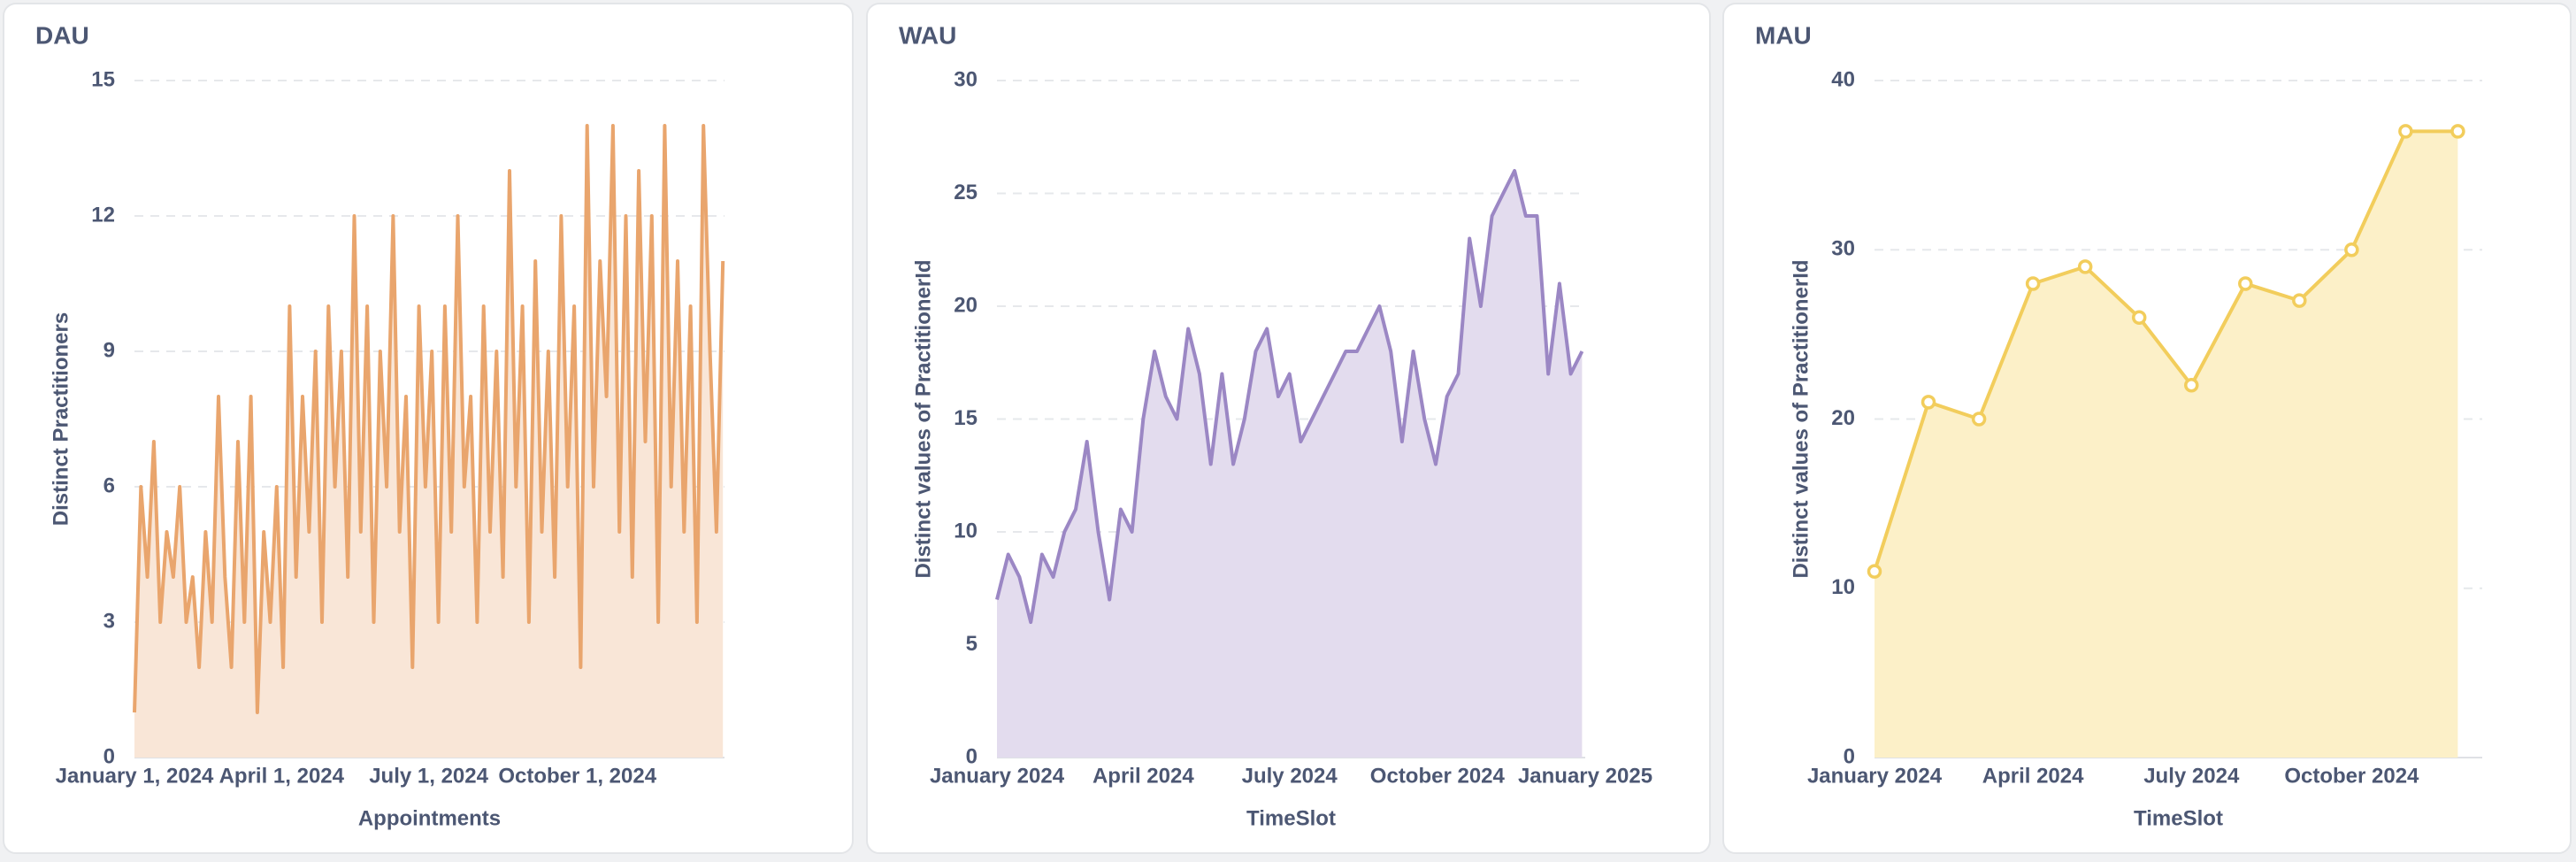  What do you see at coordinates (577, 776) in the screenshot?
I see `x-tick-label: October 1, 2024` at bounding box center [577, 776].